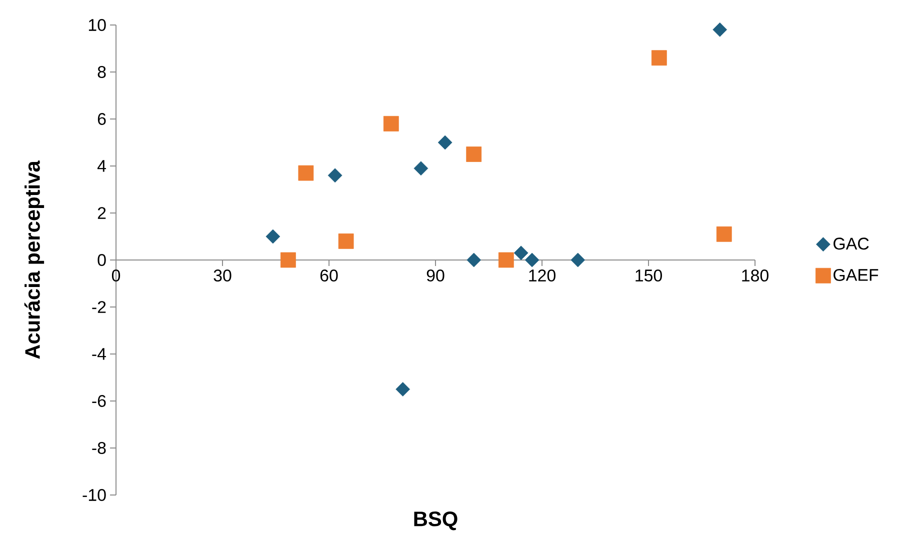 This screenshot has height=534, width=906. Describe the element at coordinates (102, 72) in the screenshot. I see `y-tick-label: 8` at that location.